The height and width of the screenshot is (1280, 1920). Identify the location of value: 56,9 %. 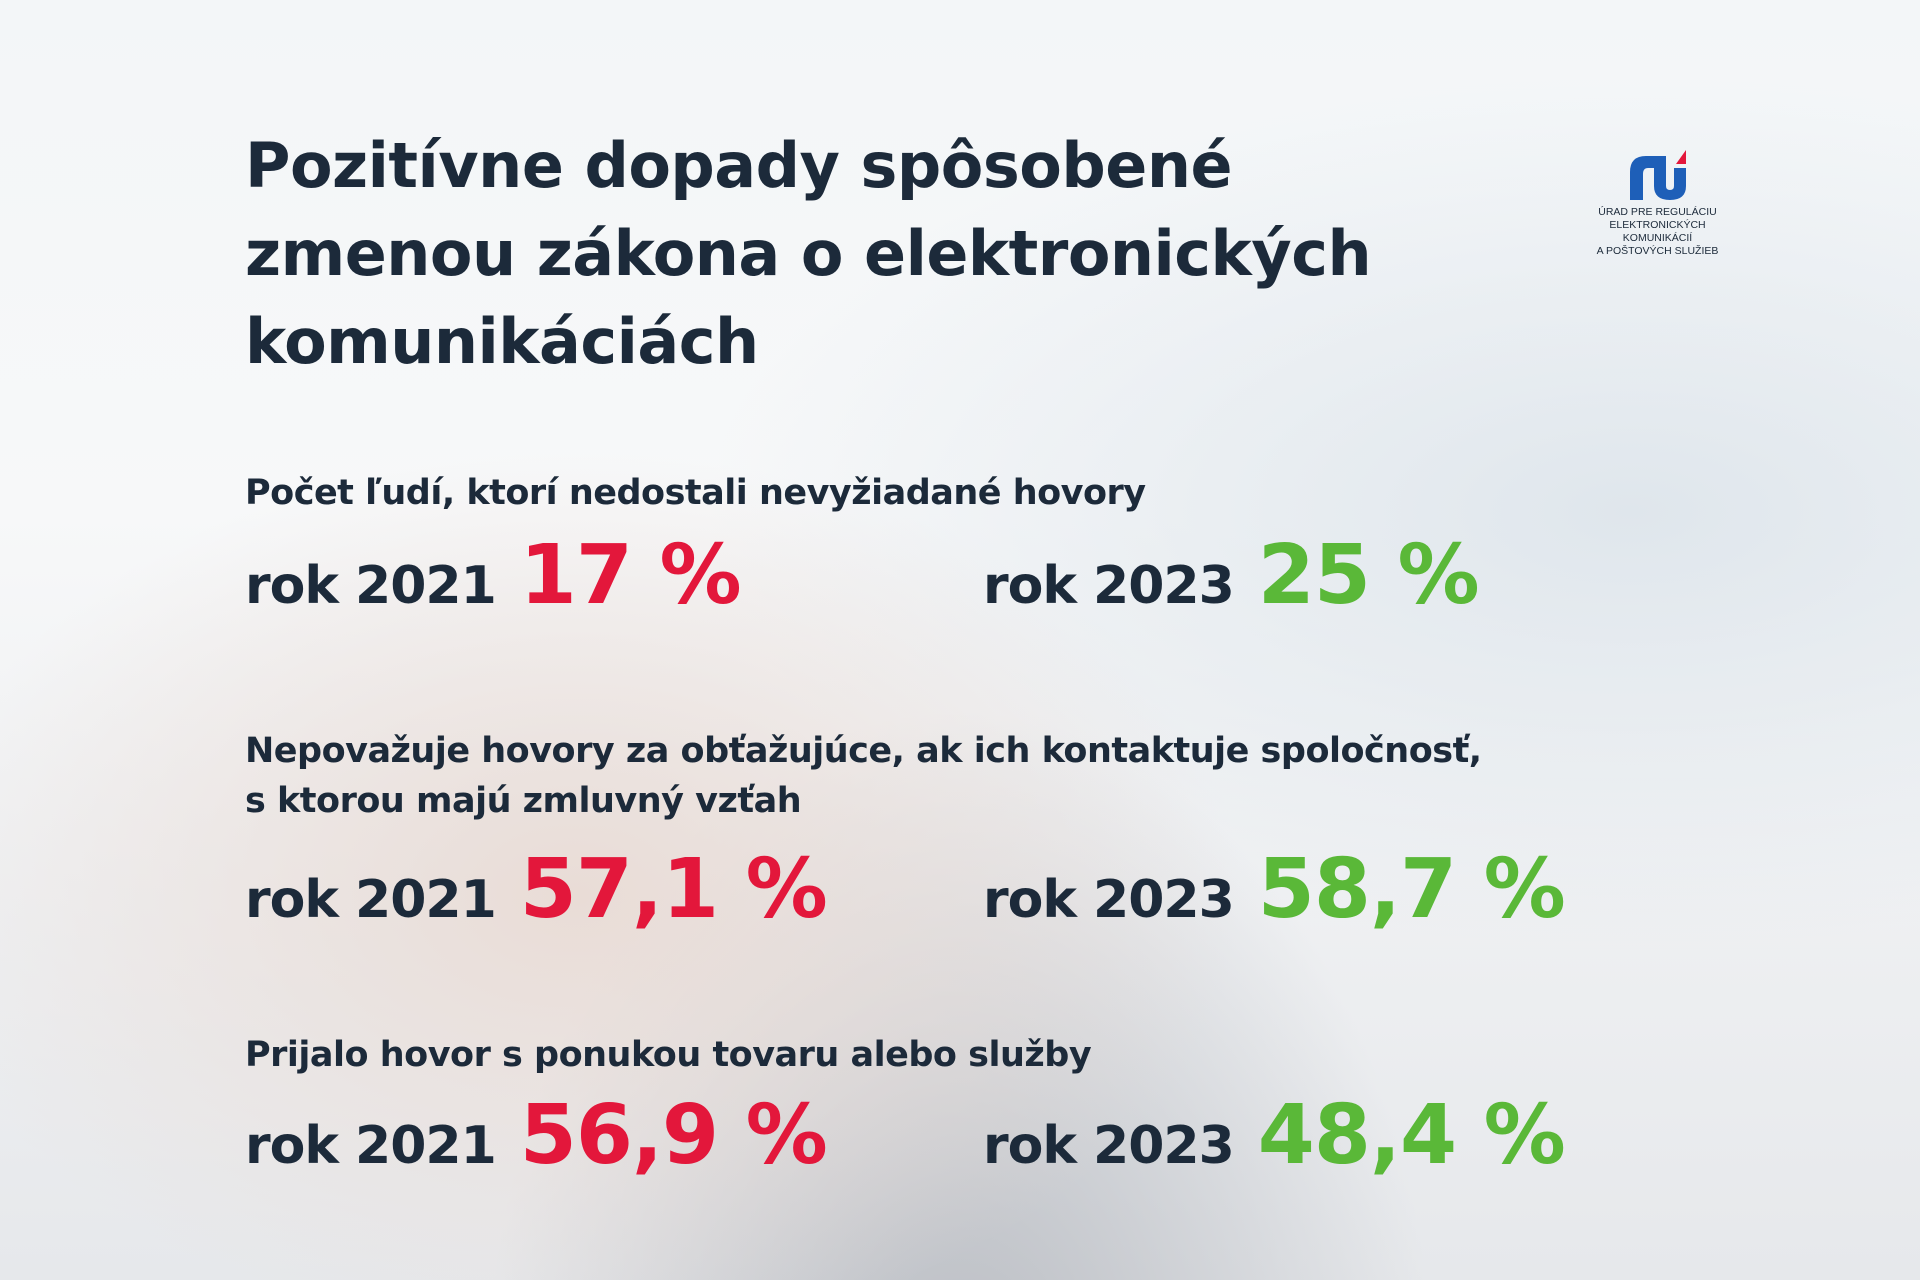
(673, 1135).